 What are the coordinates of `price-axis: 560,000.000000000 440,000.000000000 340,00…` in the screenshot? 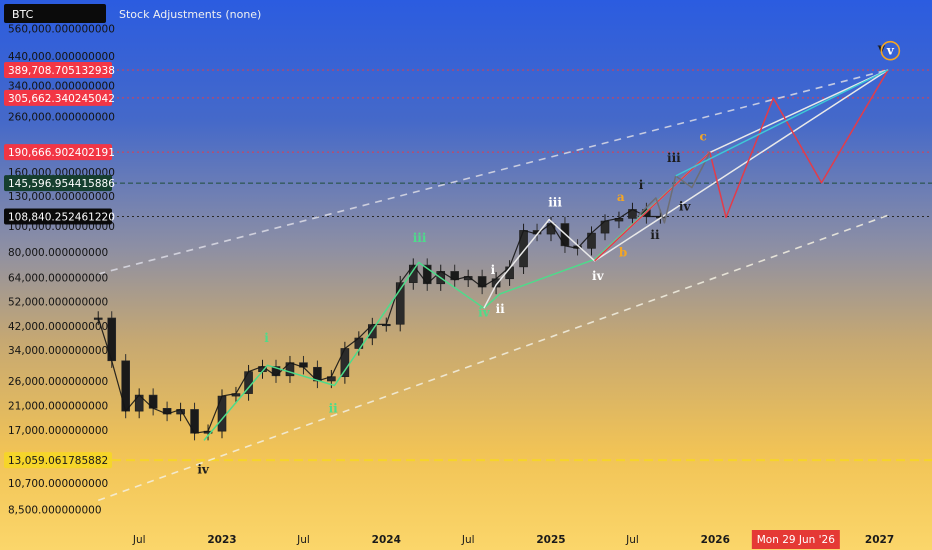 It's located at (61, 269).